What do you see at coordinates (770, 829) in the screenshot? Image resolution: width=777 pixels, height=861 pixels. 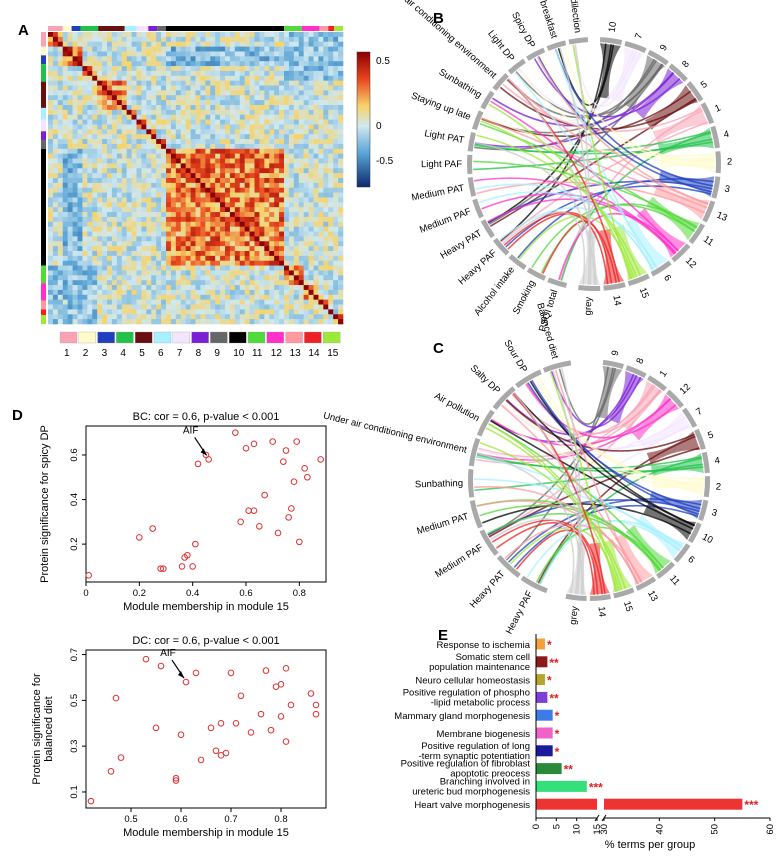 I see `x-tick-label: 60` at bounding box center [770, 829].